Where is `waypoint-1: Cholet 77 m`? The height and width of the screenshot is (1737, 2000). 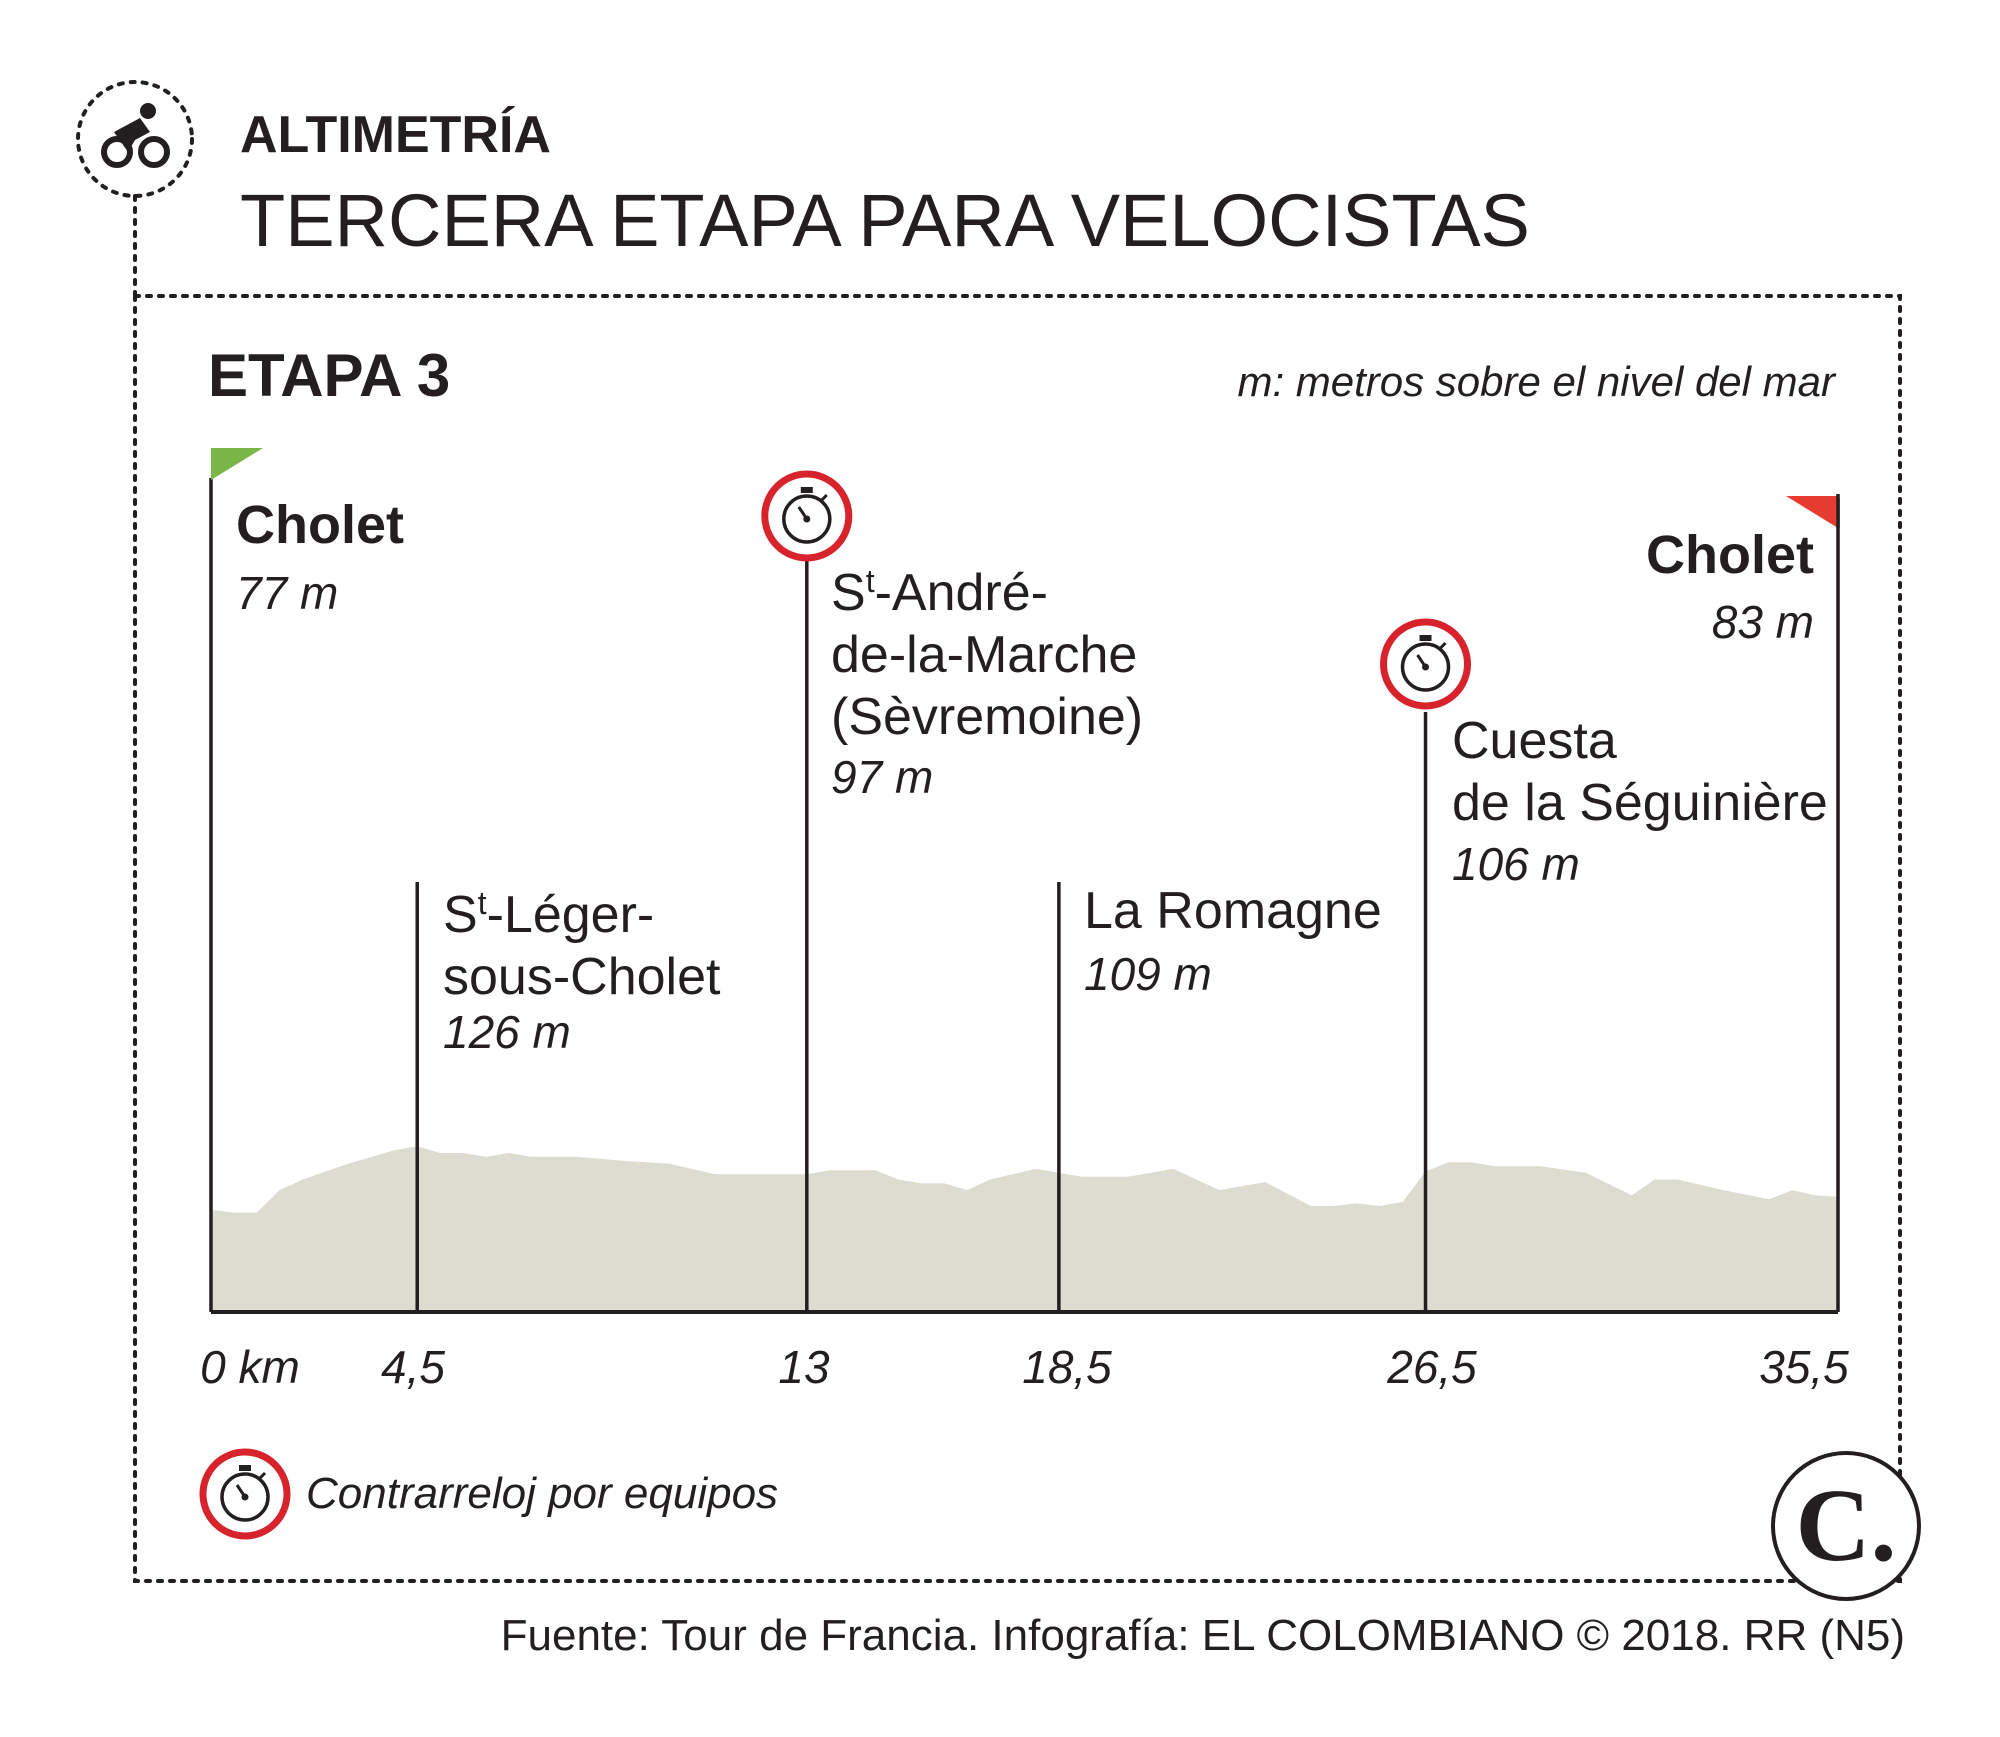
waypoint-1: Cholet 77 m is located at coordinates (306, 880).